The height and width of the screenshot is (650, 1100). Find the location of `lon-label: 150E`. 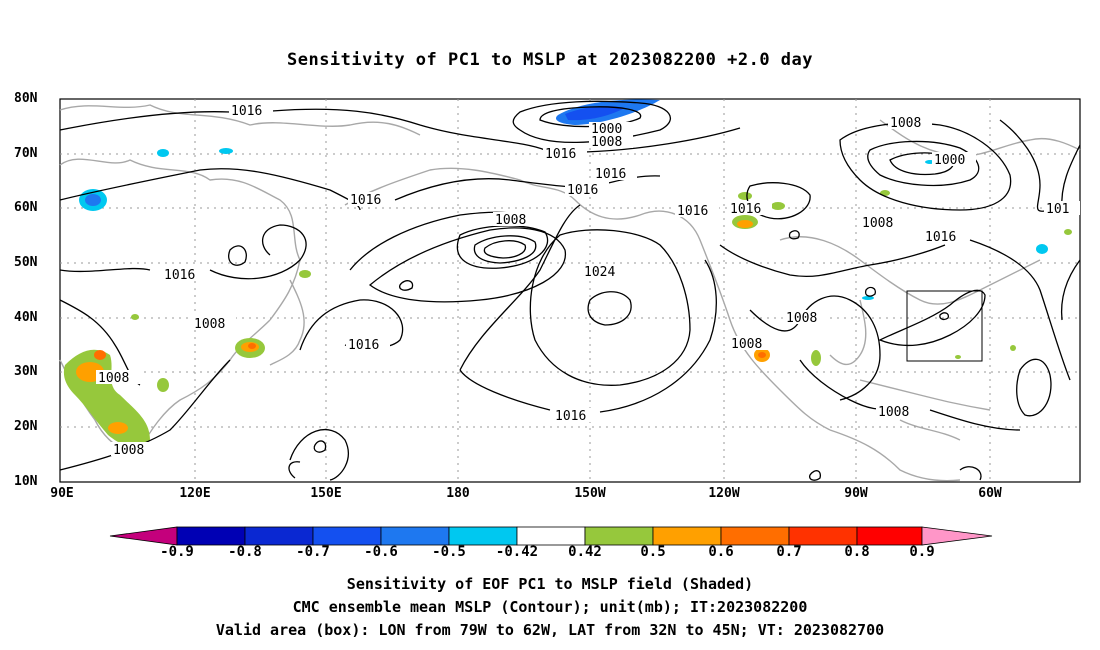

lon-label: 150E is located at coordinates (326, 493).